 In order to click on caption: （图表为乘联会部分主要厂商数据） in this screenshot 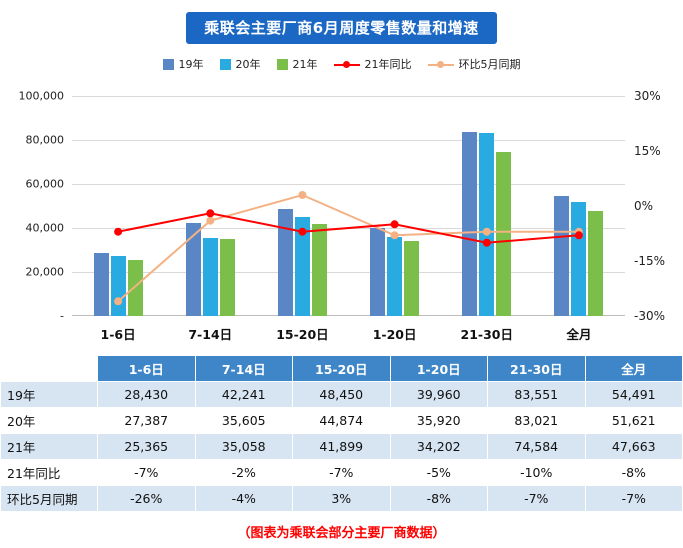, I will do `click(341, 533)`.